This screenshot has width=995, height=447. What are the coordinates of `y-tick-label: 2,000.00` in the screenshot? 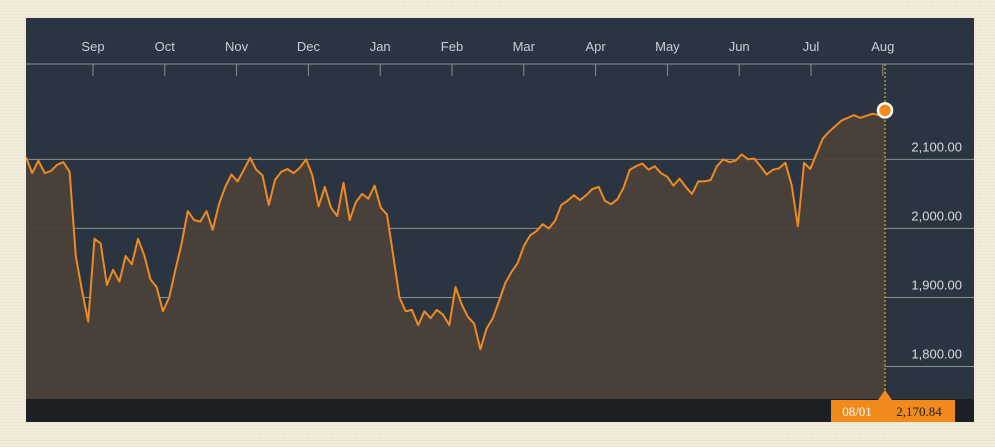 It's located at (936, 215).